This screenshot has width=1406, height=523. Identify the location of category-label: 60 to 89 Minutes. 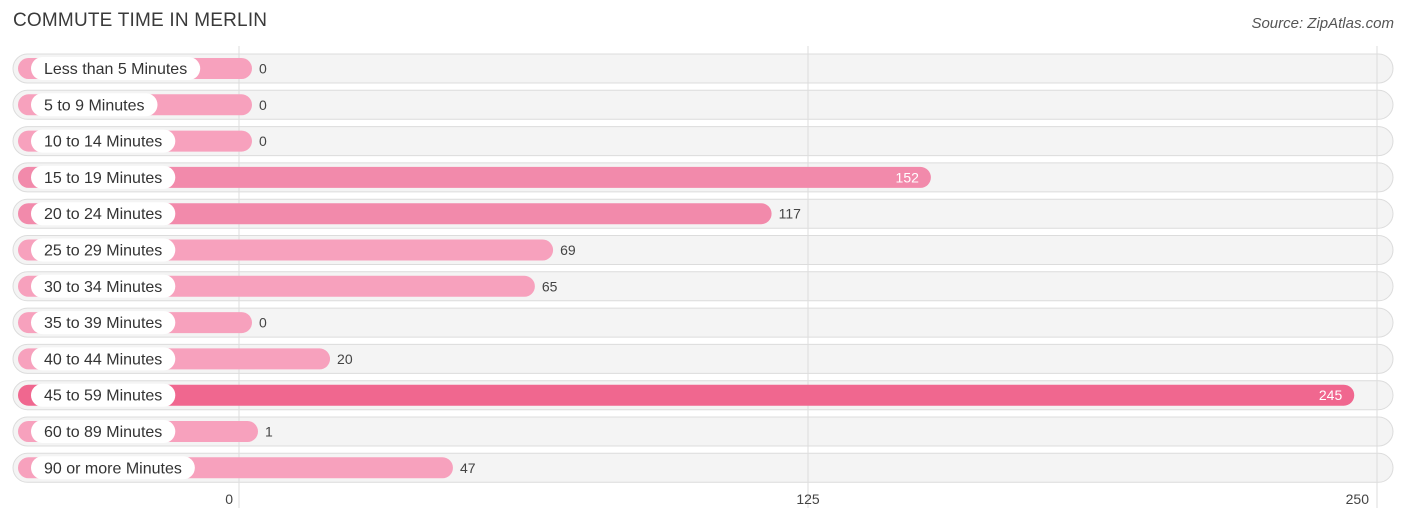
(103, 432).